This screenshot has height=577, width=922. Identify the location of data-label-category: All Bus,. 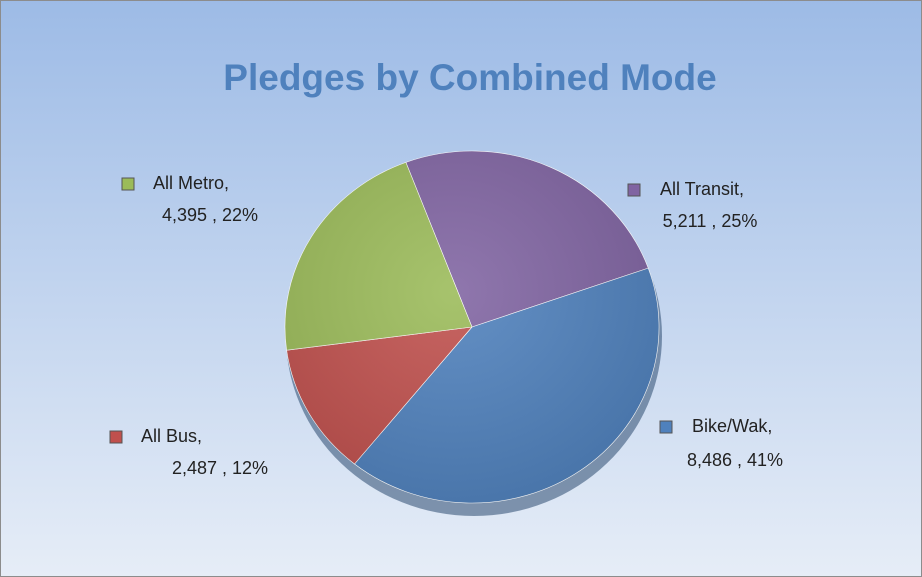
(171, 436).